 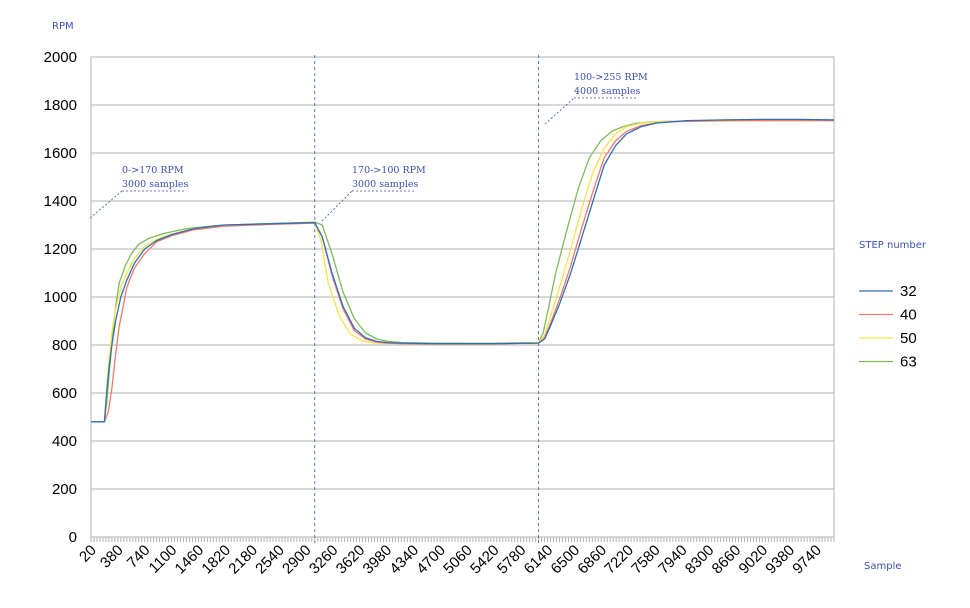 What do you see at coordinates (73, 537) in the screenshot?
I see `y-tick-label: 0` at bounding box center [73, 537].